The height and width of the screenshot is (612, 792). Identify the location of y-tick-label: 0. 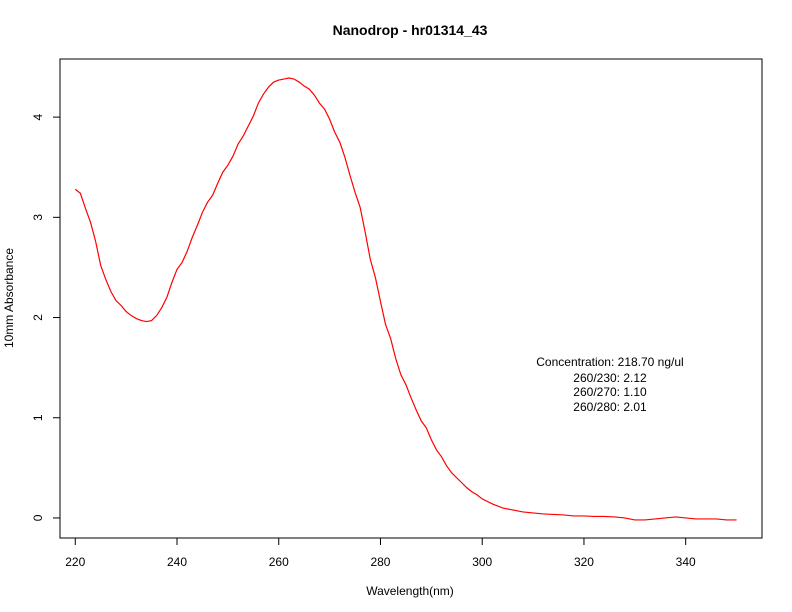
(38, 517).